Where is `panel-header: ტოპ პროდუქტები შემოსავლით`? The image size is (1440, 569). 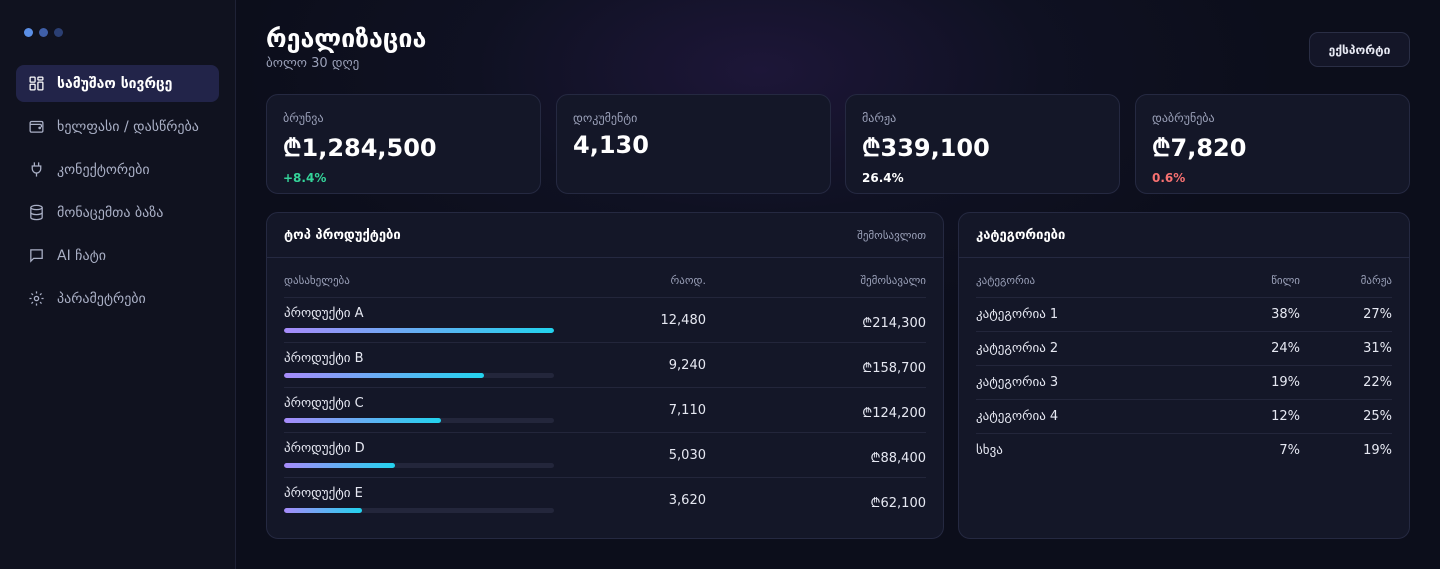
panel-header: ტოპ პროდუქტები შემოსავლით is located at coordinates (605, 235).